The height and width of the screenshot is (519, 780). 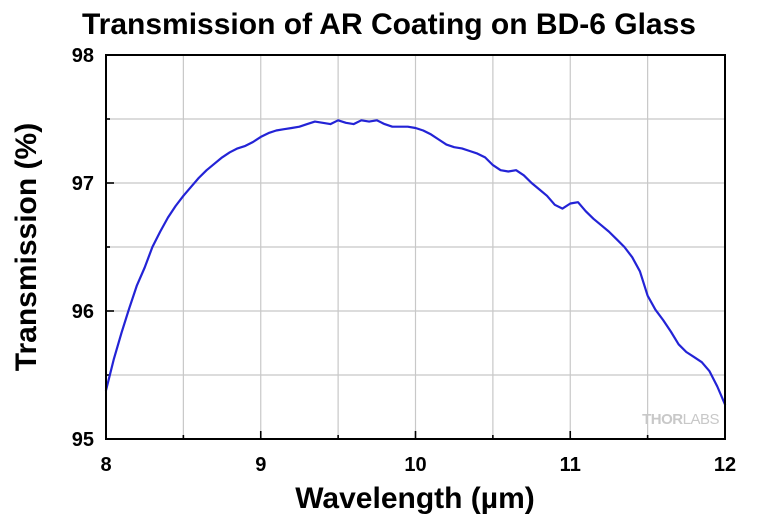 What do you see at coordinates (105, 465) in the screenshot?
I see `x-tick-label: 8` at bounding box center [105, 465].